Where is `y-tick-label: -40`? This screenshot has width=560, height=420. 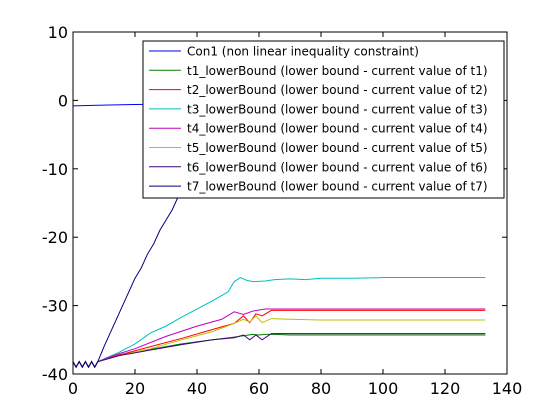
y-tick-label: -40 is located at coordinates (55, 374).